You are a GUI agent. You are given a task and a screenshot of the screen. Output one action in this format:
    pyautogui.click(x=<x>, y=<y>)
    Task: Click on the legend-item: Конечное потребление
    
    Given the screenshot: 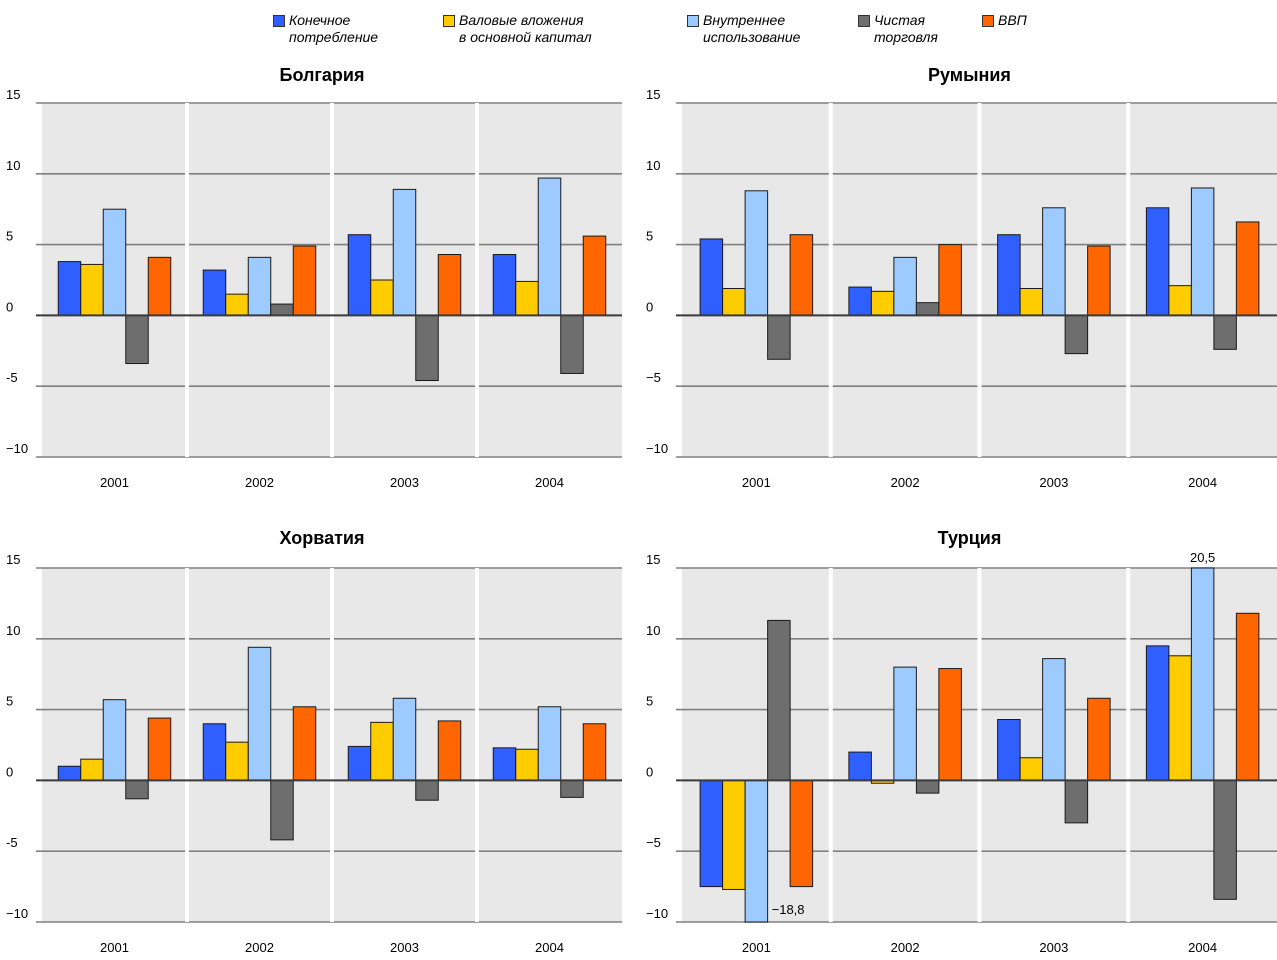 What is the action you would take?
    pyautogui.click(x=325, y=29)
    